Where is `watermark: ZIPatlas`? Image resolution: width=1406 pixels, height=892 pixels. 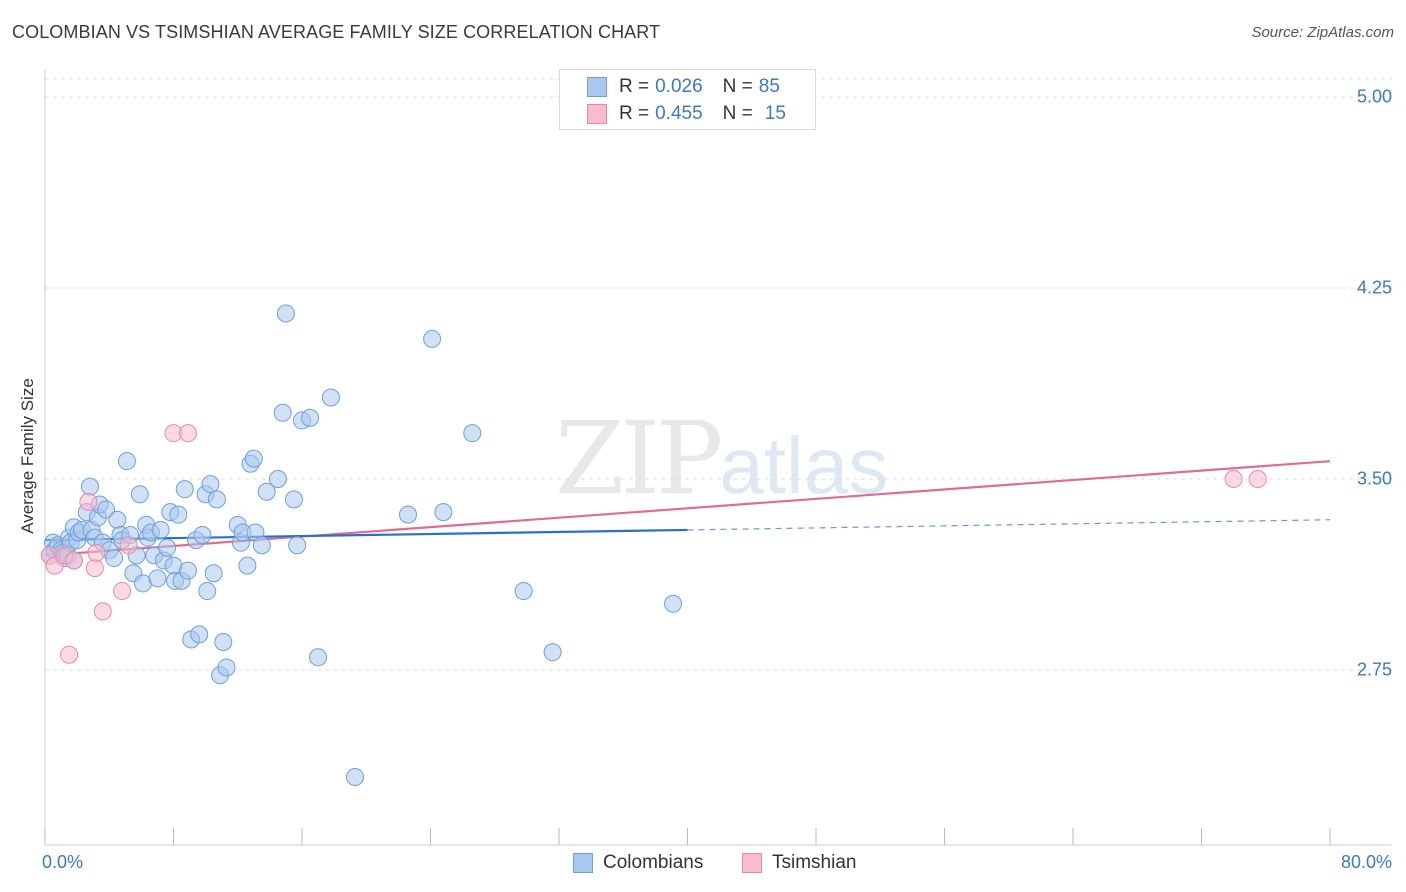
watermark: ZIPatlas is located at coordinates (721, 458).